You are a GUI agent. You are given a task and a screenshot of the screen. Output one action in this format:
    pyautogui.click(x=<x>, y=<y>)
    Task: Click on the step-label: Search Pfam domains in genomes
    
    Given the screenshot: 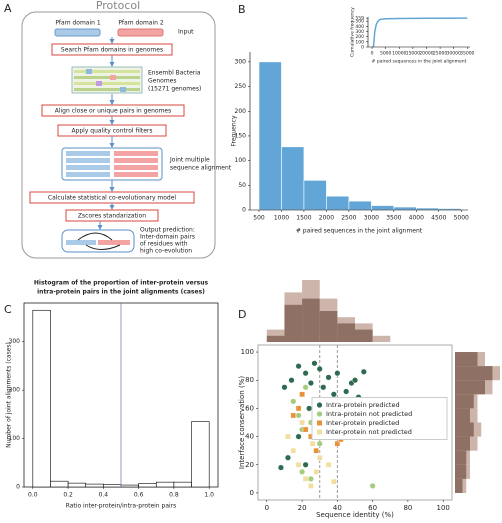 What is the action you would take?
    pyautogui.click(x=112, y=50)
    